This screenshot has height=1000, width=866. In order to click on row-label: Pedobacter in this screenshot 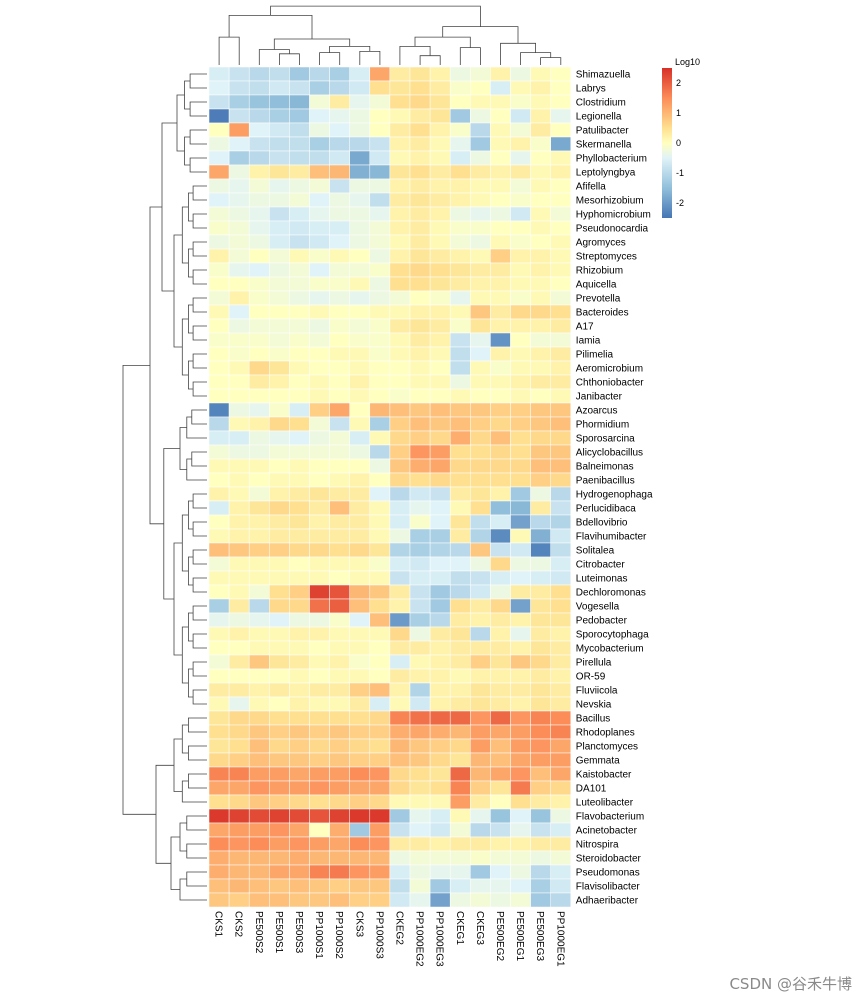, I will do `click(602, 621)`.